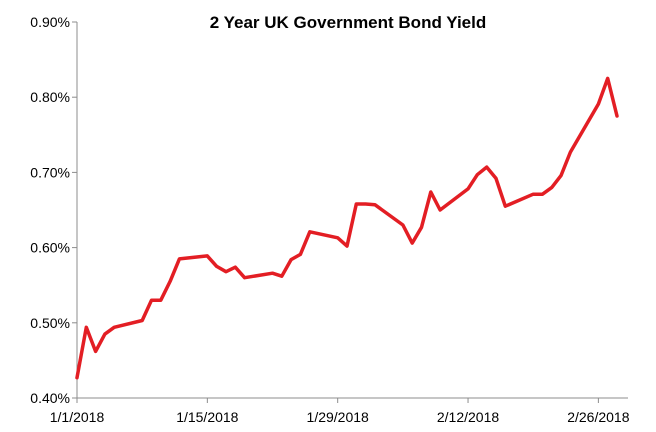 The width and height of the screenshot is (656, 432). I want to click on y-tick-label: 0.40%, so click(50, 398).